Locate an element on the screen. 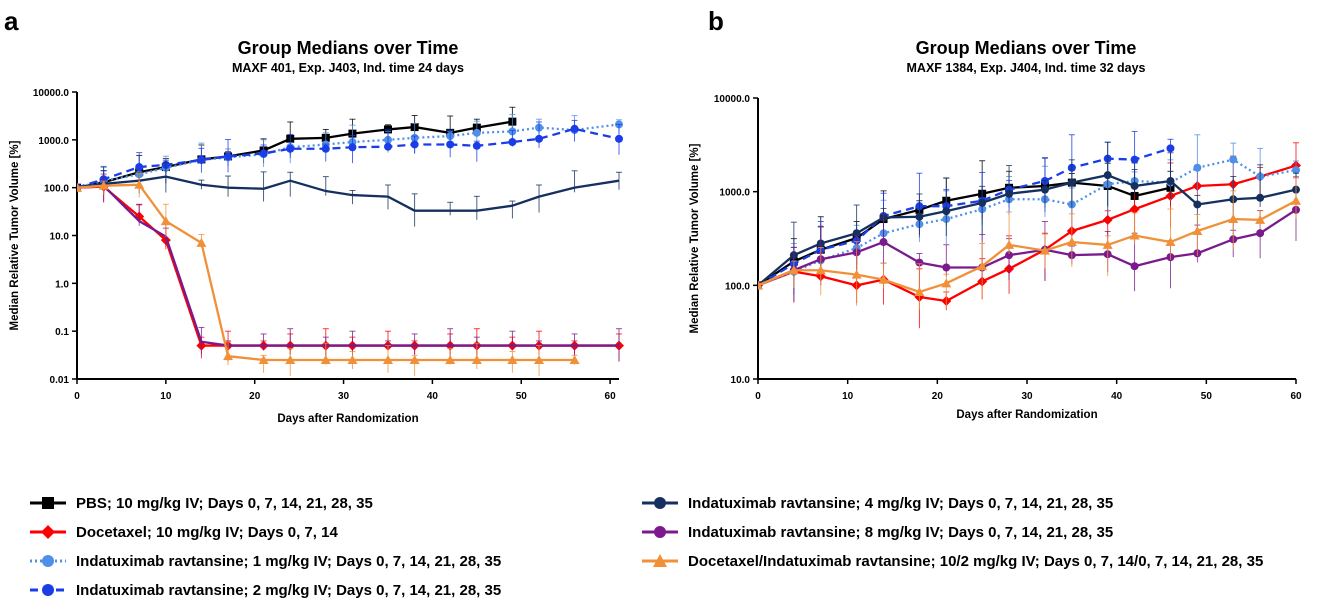 The image size is (1322, 613). y-tick-label: 10.0 is located at coordinates (60, 237).